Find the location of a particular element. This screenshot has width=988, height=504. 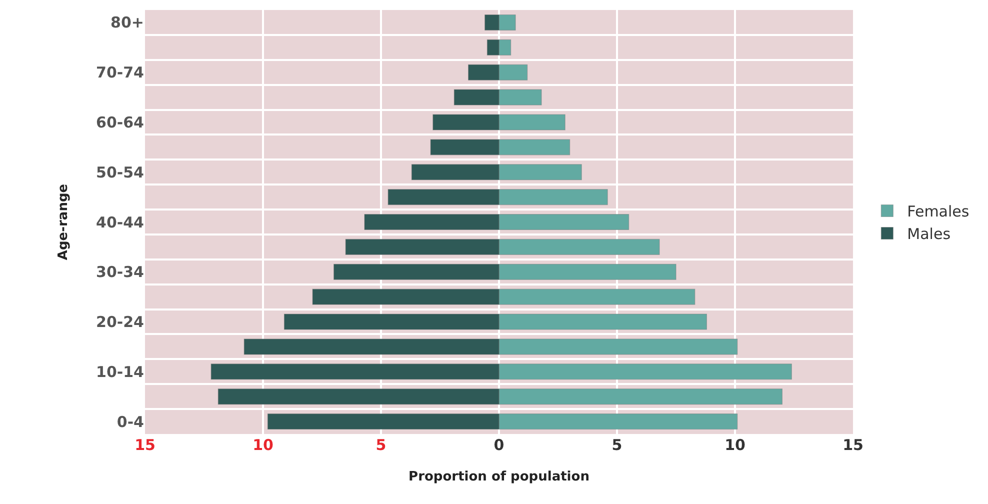

y-tick-label: 80+ is located at coordinates (127, 23).